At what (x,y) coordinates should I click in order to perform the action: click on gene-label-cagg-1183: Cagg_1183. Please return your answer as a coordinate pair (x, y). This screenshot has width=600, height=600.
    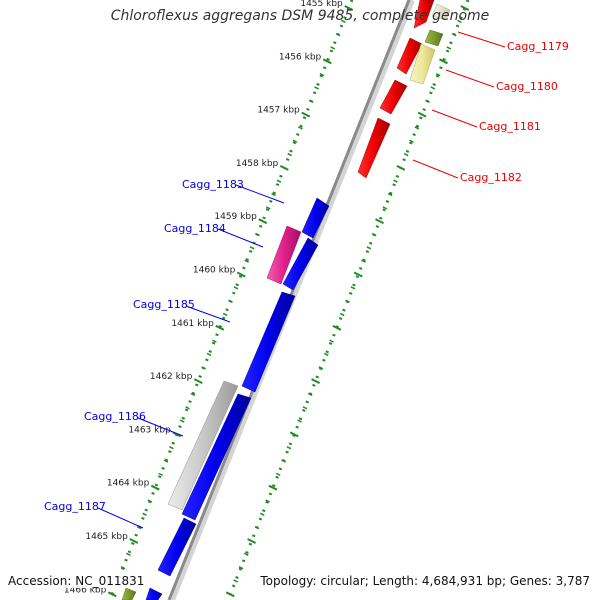
    Looking at the image, I should click on (213, 184).